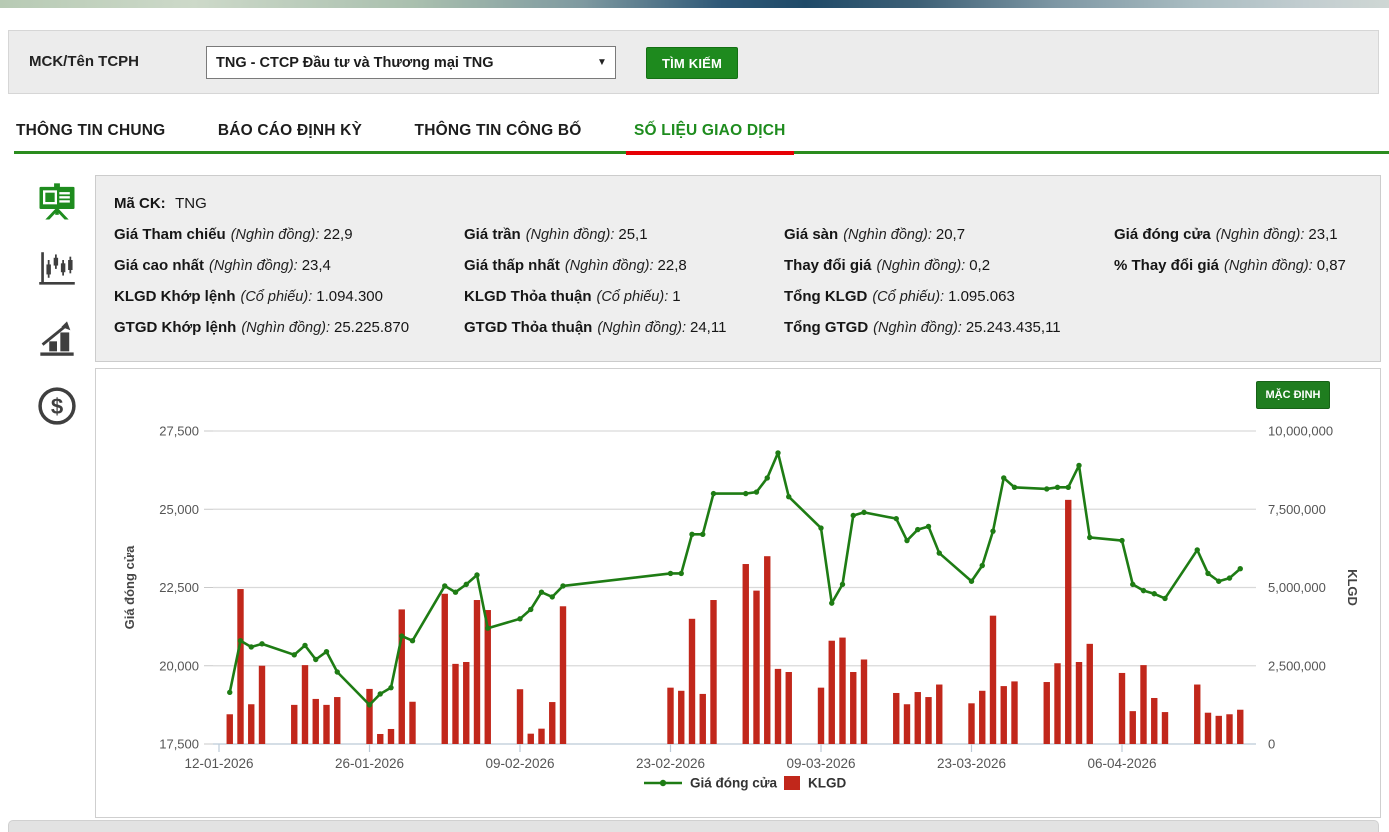  I want to click on stock-info-field: Thay đổi giá (Nghìn đồng): 0,2, so click(949, 266).